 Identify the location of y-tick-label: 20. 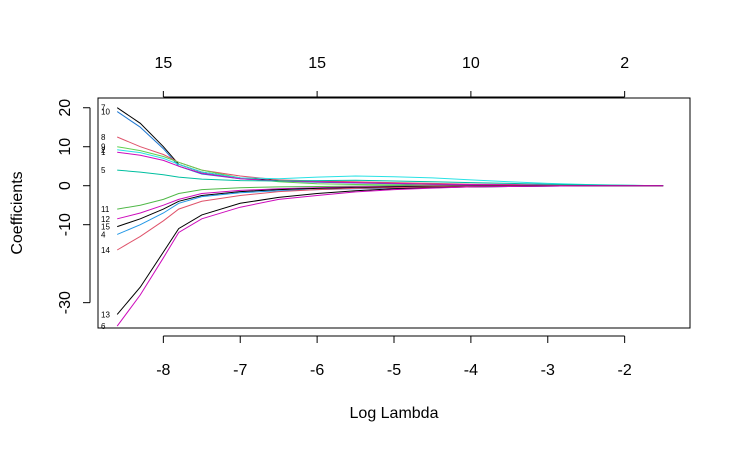
(65, 108).